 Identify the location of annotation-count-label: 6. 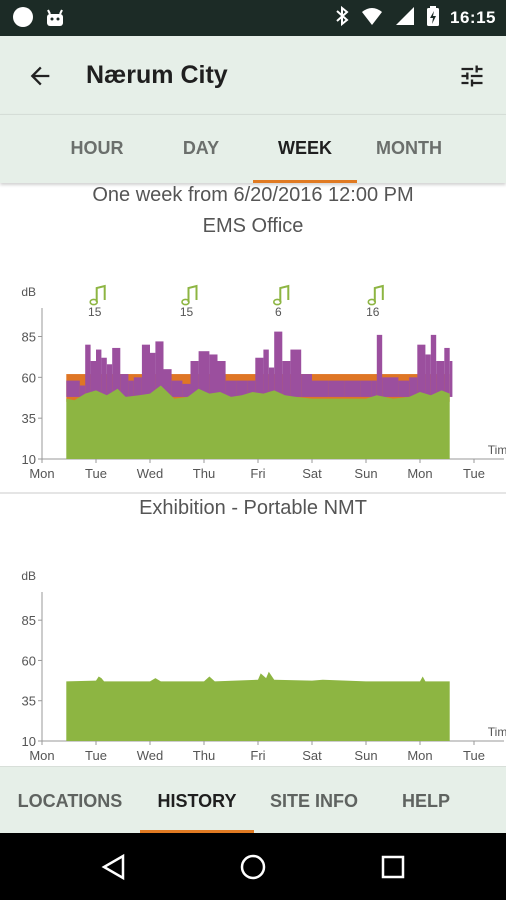
(278, 312).